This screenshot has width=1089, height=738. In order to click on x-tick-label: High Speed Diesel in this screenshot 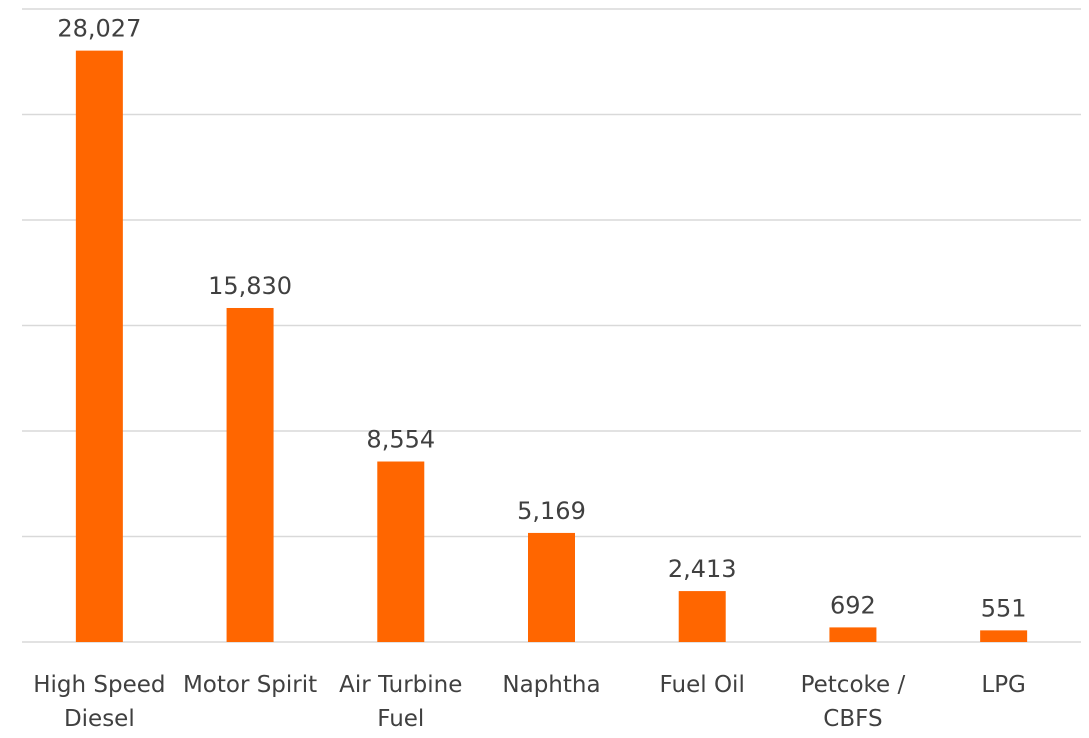, I will do `click(99, 702)`.